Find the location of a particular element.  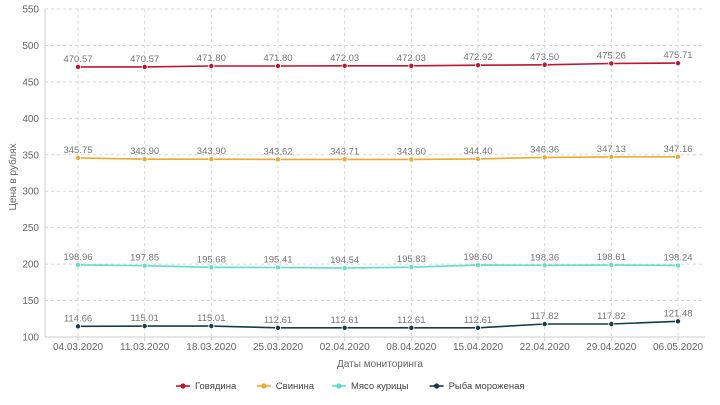

y-axis: 100 150 200 250 300 350 400 450 500 550 is located at coordinates (34, 174).